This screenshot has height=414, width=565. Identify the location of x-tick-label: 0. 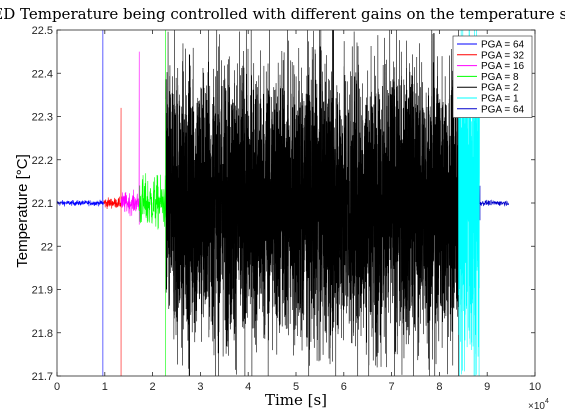
(57, 387).